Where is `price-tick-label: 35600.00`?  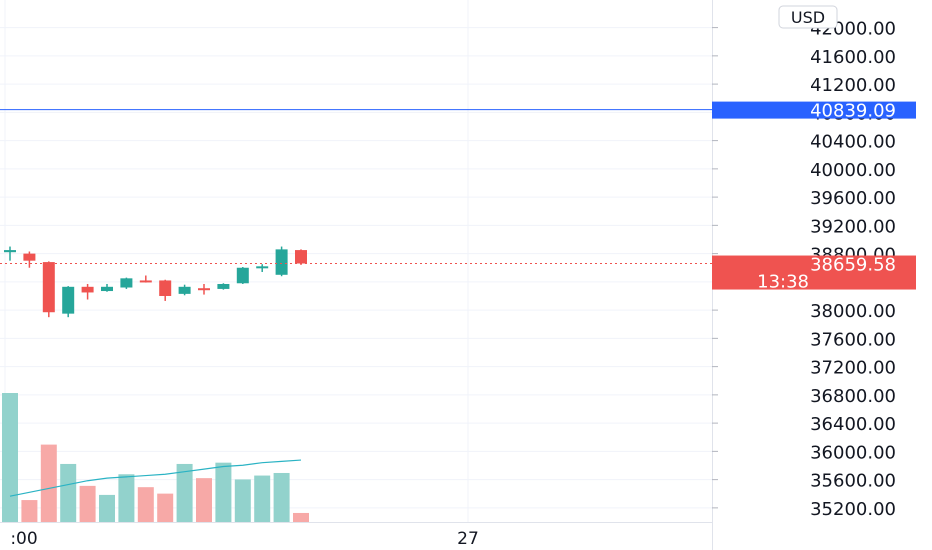 price-tick-label: 35600.00 is located at coordinates (853, 481).